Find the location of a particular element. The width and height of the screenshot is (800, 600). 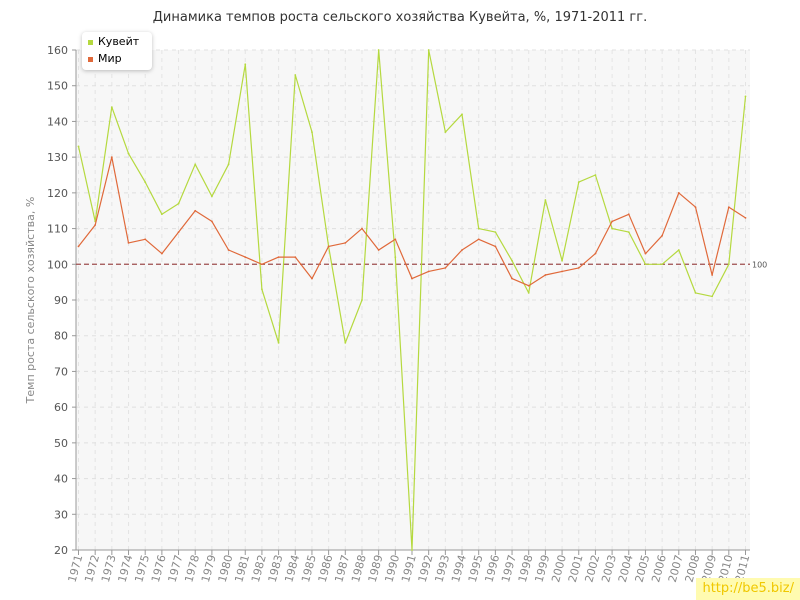

legend-item-world: Мир is located at coordinates (105, 58).